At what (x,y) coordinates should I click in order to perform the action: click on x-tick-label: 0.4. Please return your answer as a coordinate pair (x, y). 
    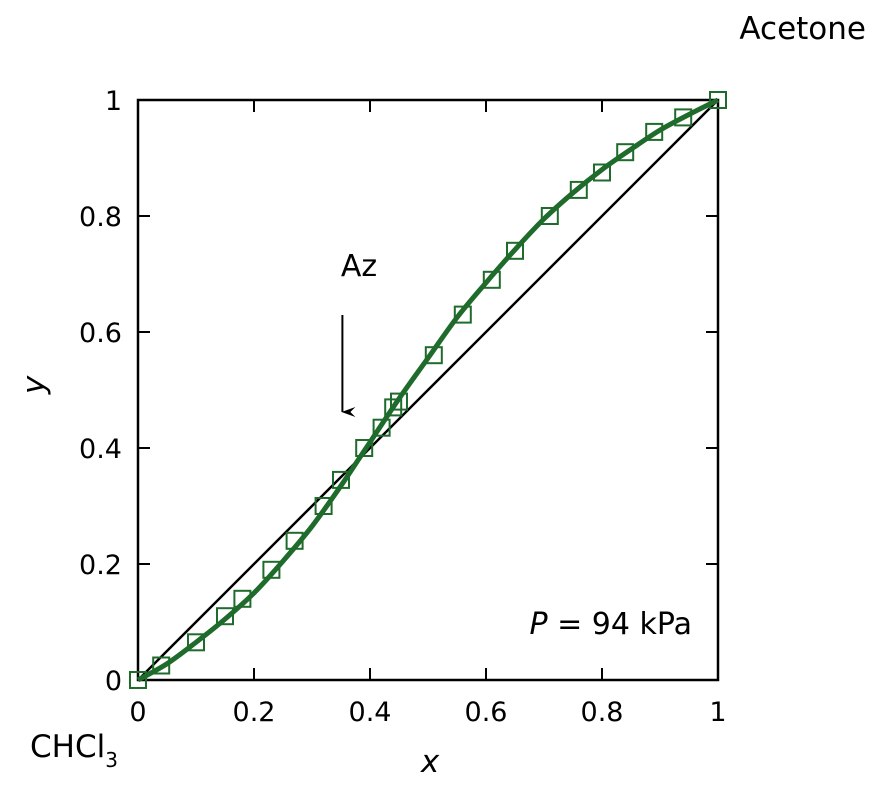
    Looking at the image, I should click on (370, 712).